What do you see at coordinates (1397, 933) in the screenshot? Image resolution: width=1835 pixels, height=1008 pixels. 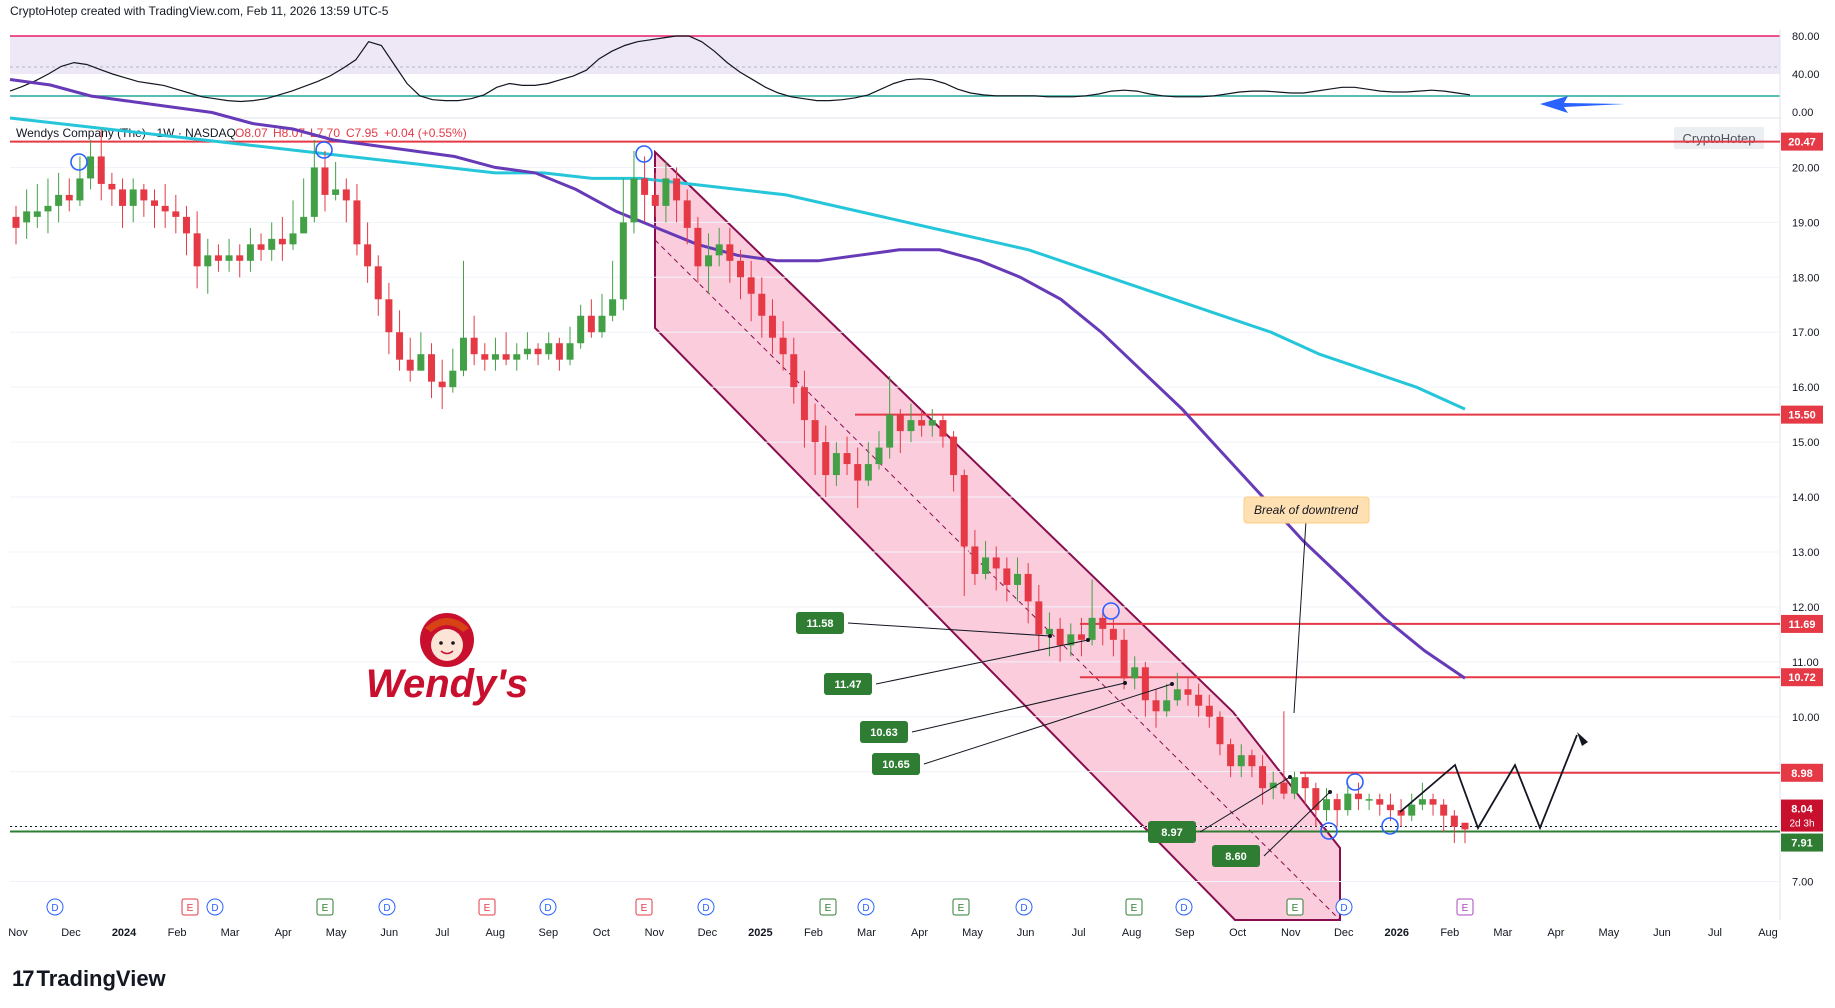 I see `time-tick: 2026` at bounding box center [1397, 933].